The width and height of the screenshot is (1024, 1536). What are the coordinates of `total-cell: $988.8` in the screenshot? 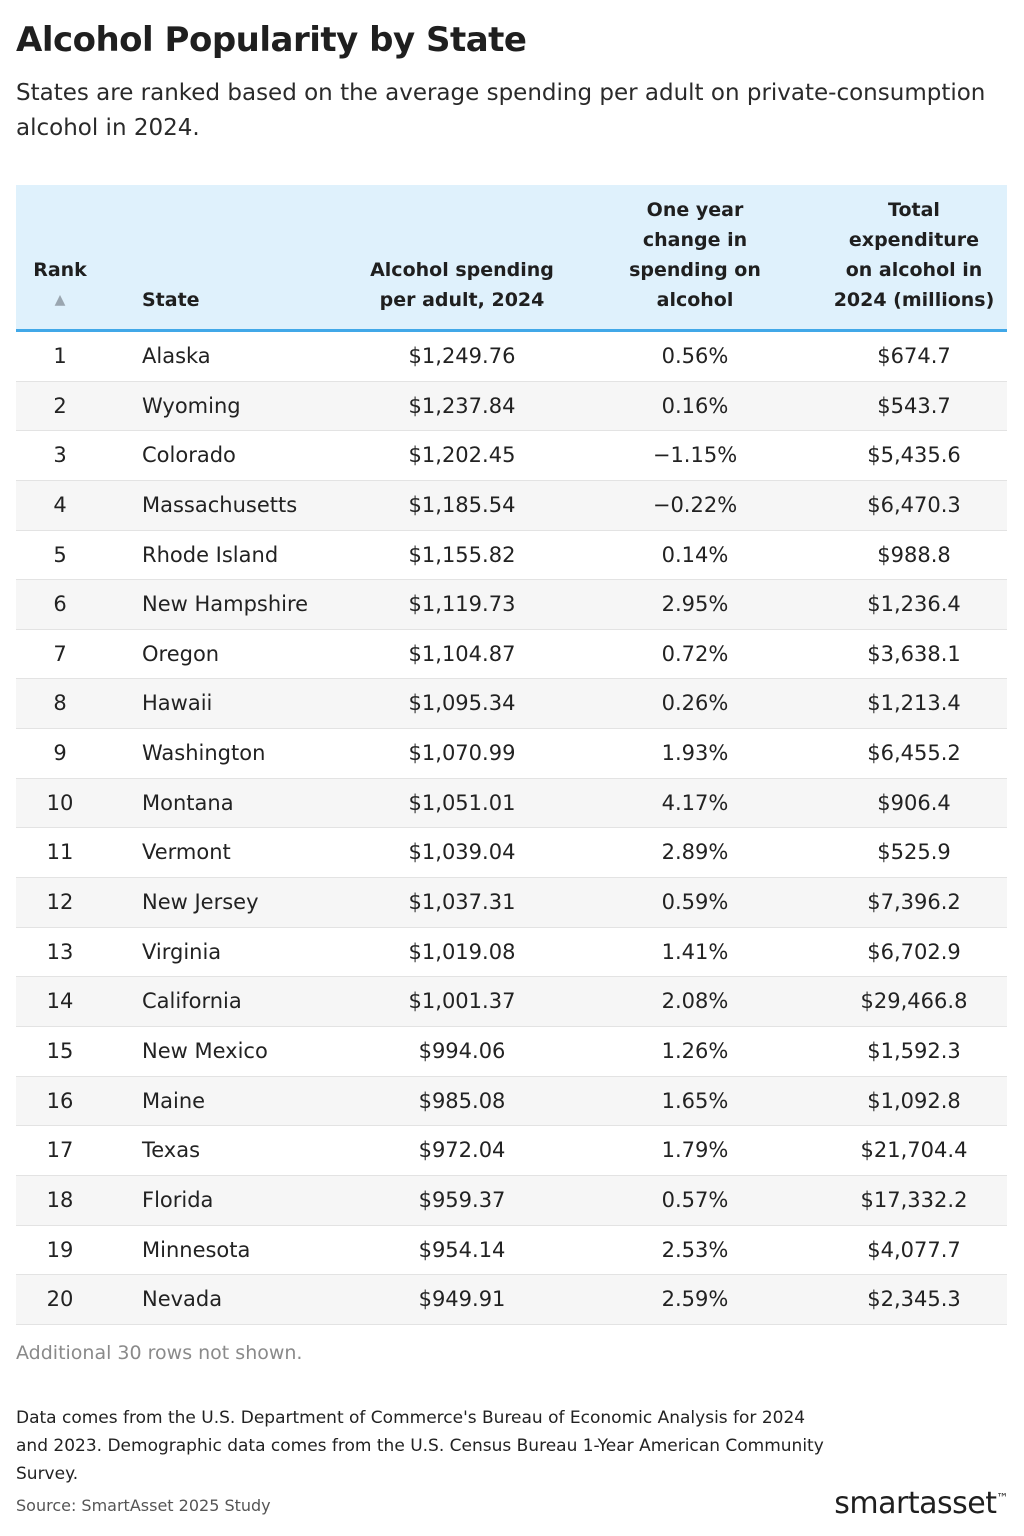 It's located at (914, 554).